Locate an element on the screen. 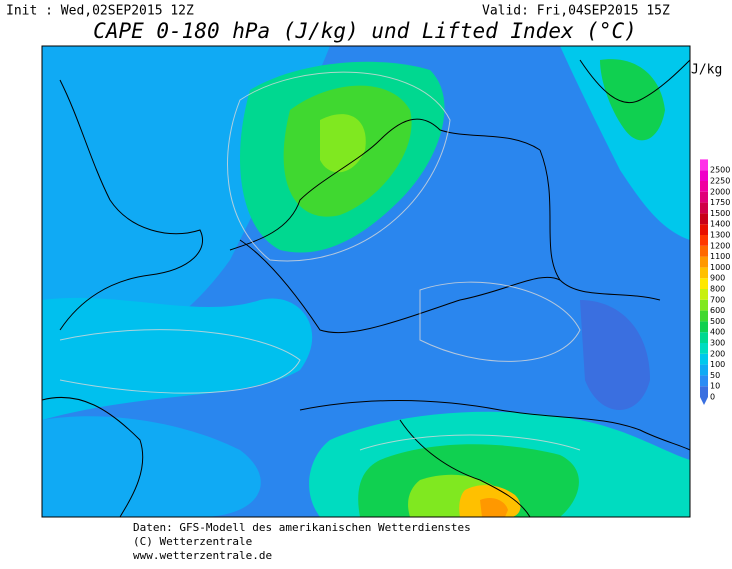  init-time: Init : Wed,02SEP2015 12Z is located at coordinates (100, 11).